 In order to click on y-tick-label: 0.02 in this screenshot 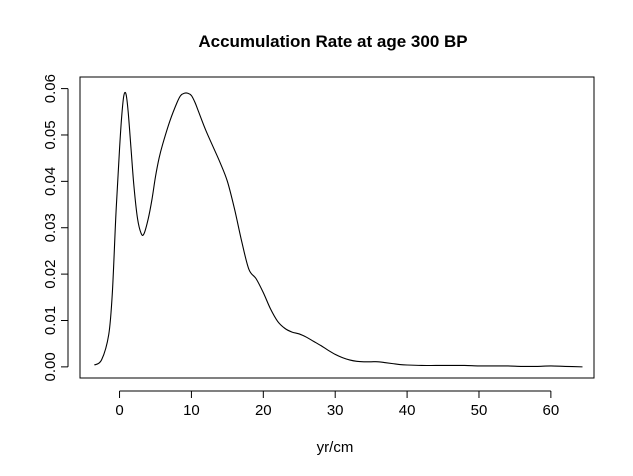, I will do `click(50, 274)`.